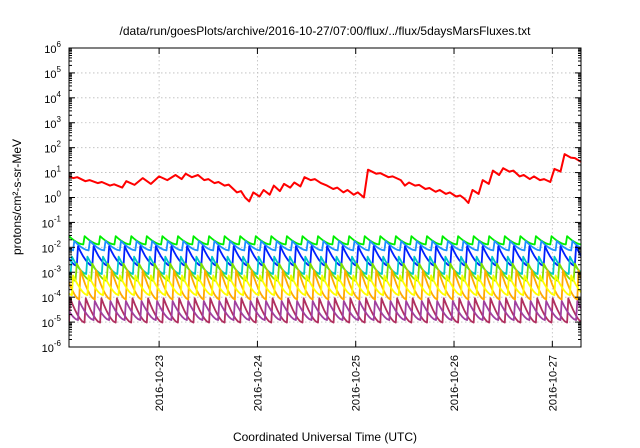 The width and height of the screenshot is (640, 448). I want to click on y-tick-label: 10⁶, so click(52, 48).